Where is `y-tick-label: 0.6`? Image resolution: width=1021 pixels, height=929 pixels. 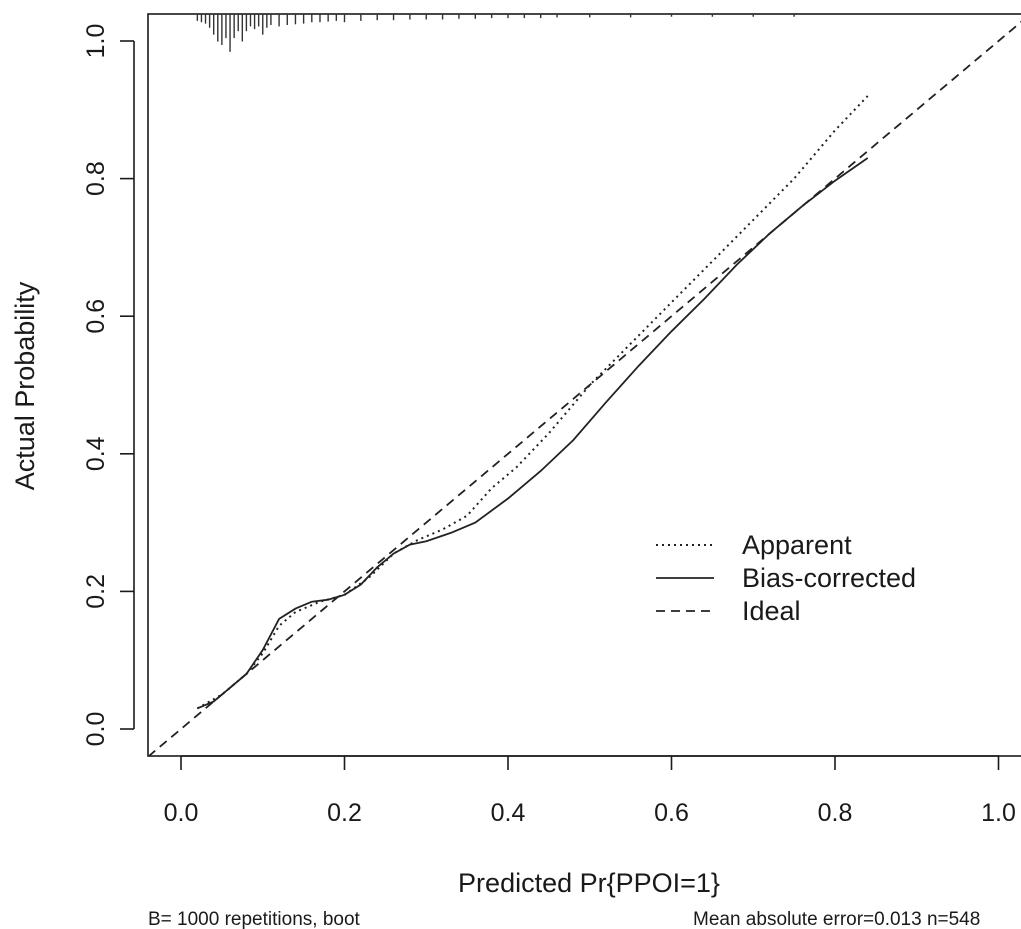
y-tick-label: 0.6 is located at coordinates (96, 316).